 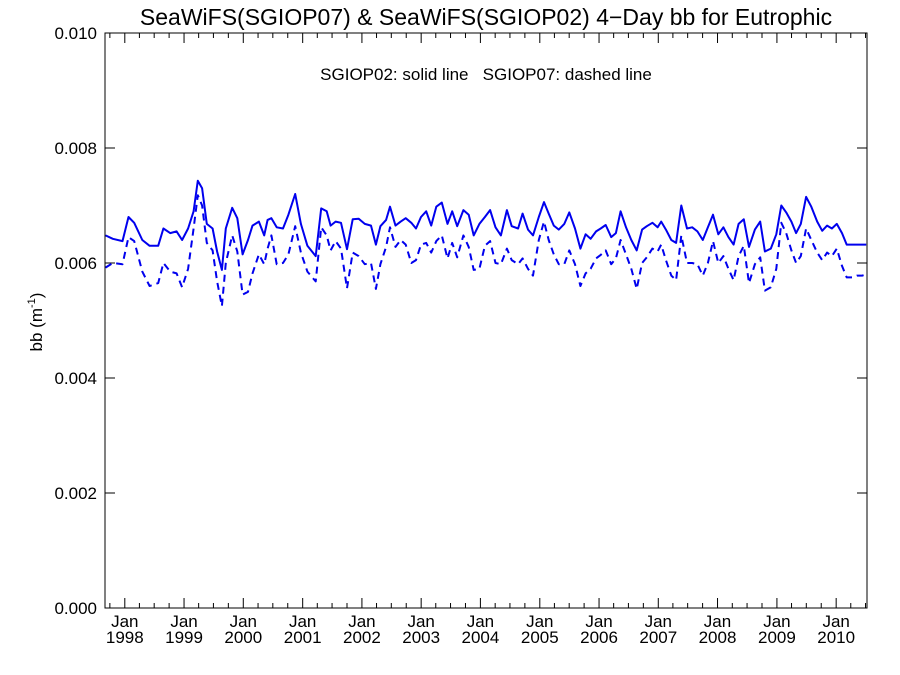 What do you see at coordinates (75, 148) in the screenshot?
I see `y-tick-label: 0.008` at bounding box center [75, 148].